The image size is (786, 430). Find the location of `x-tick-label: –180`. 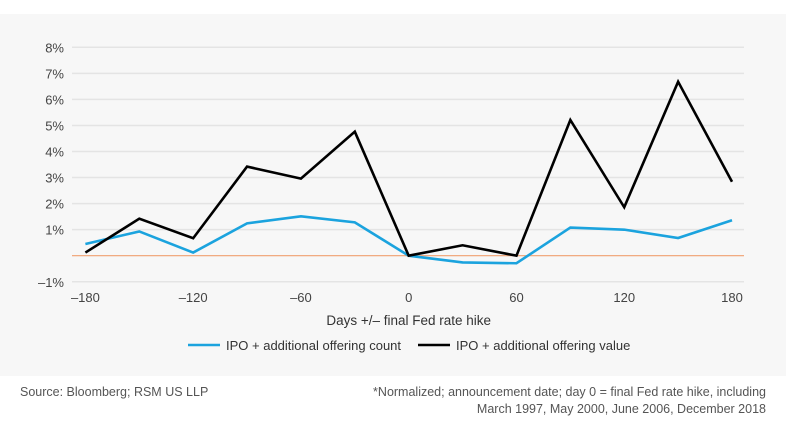

x-tick-label: –180 is located at coordinates (85, 297).